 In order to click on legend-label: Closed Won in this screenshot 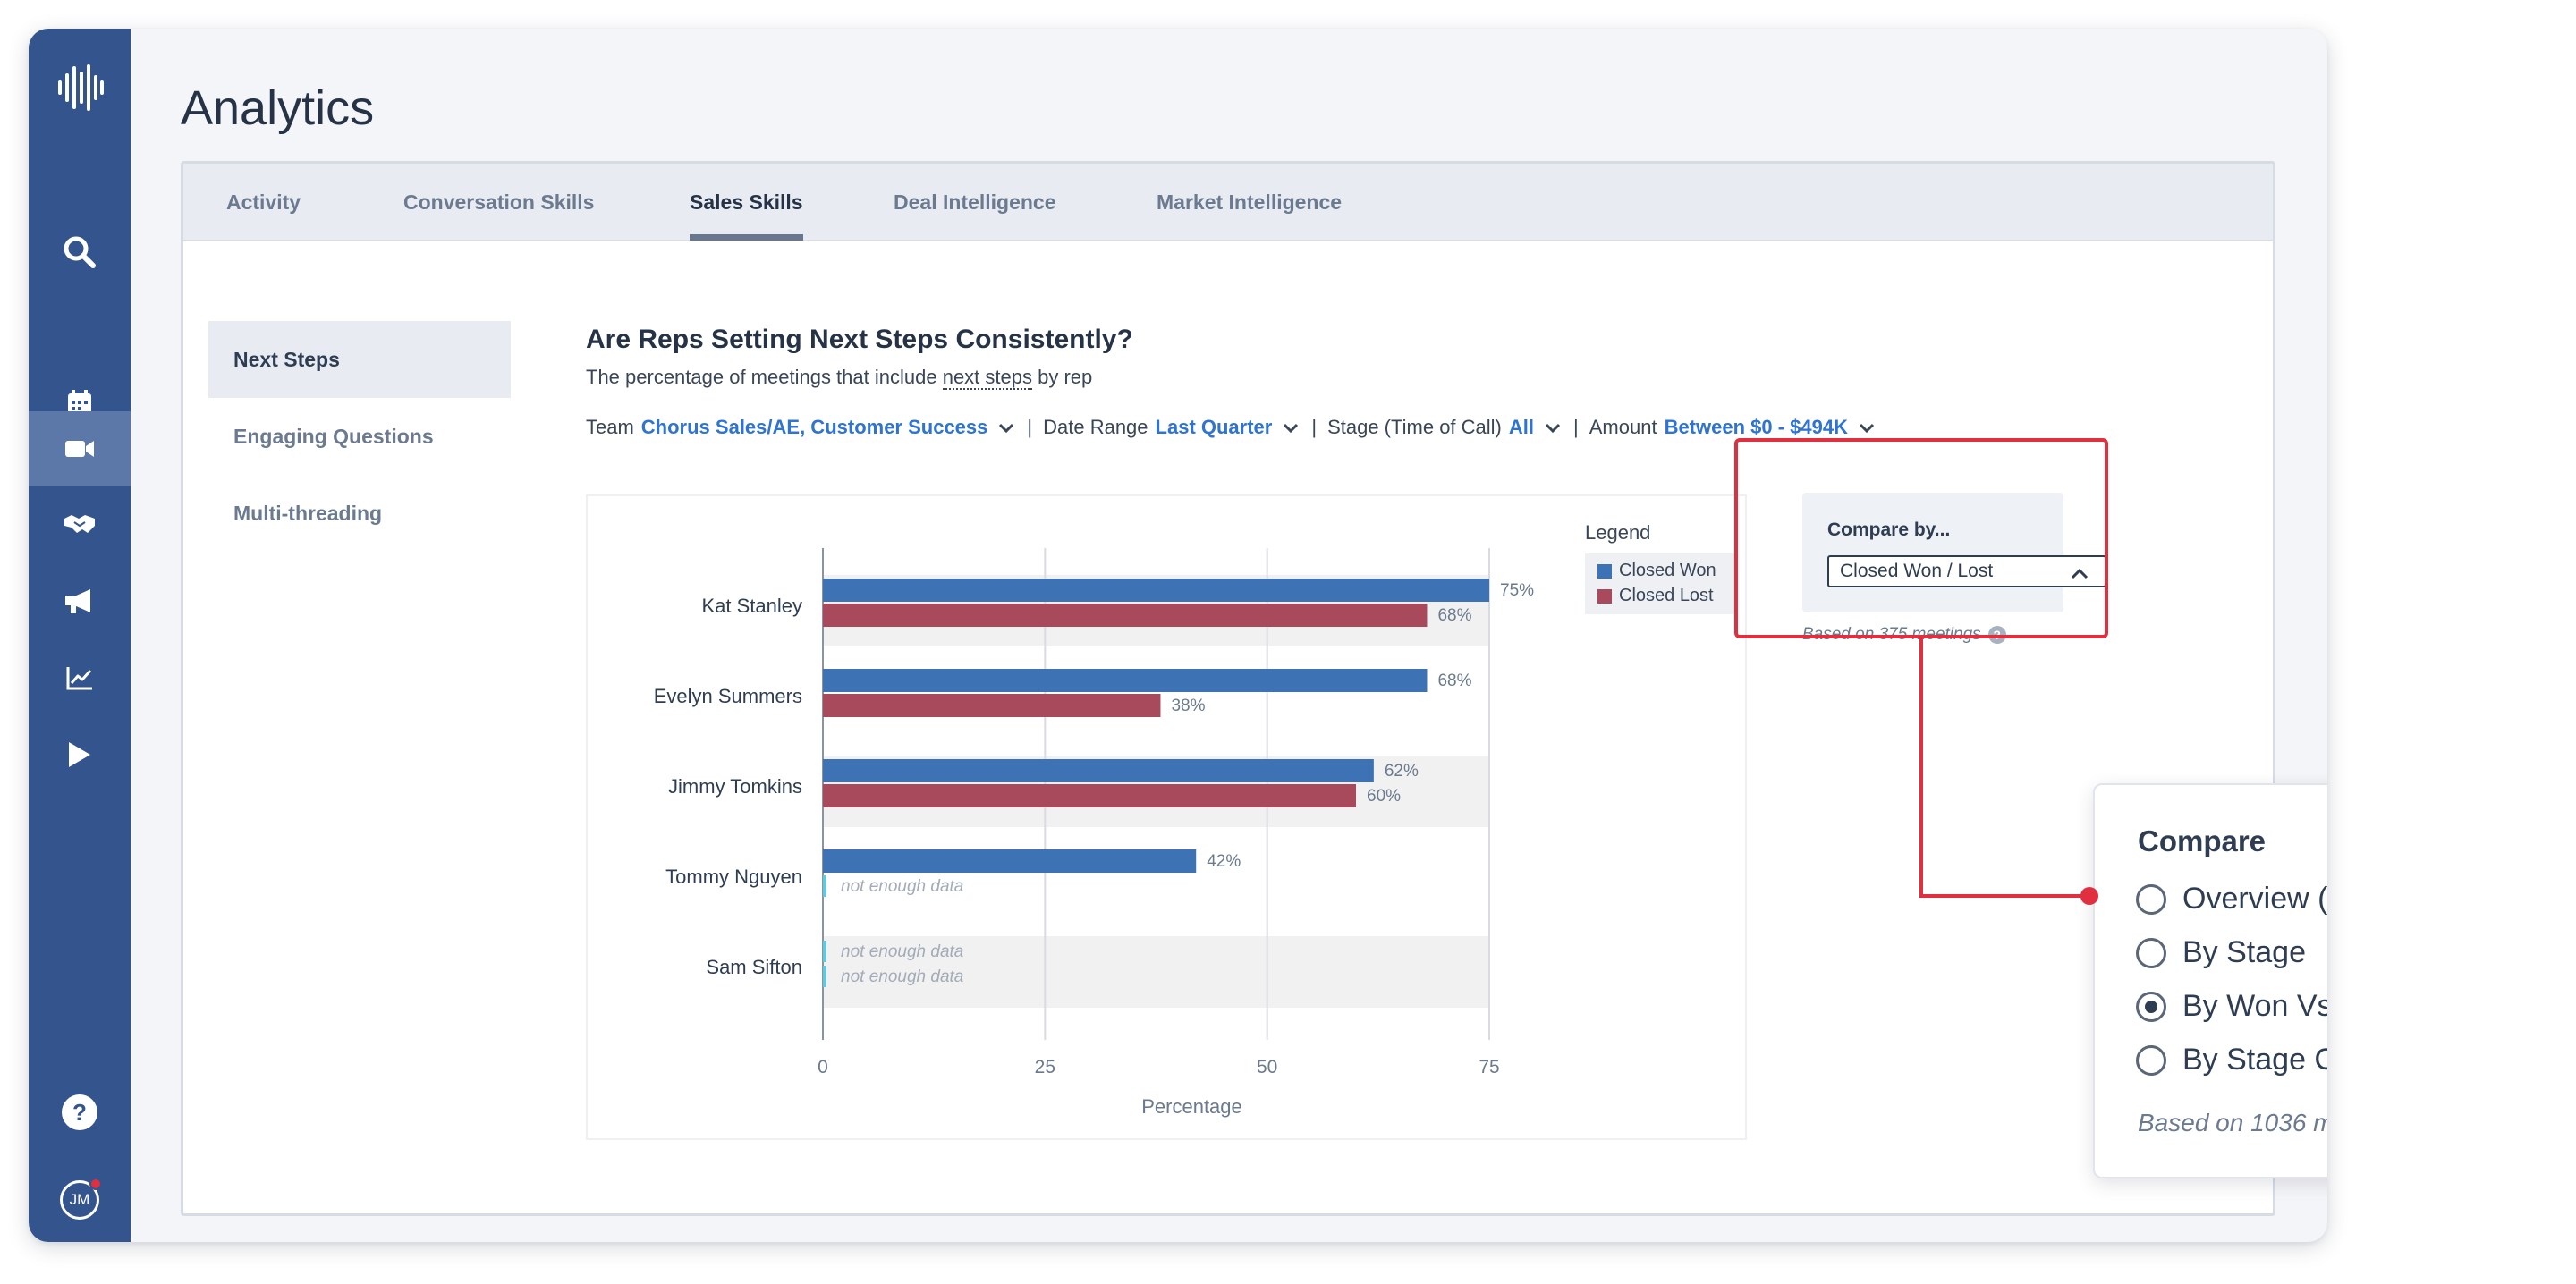, I will do `click(1667, 570)`.